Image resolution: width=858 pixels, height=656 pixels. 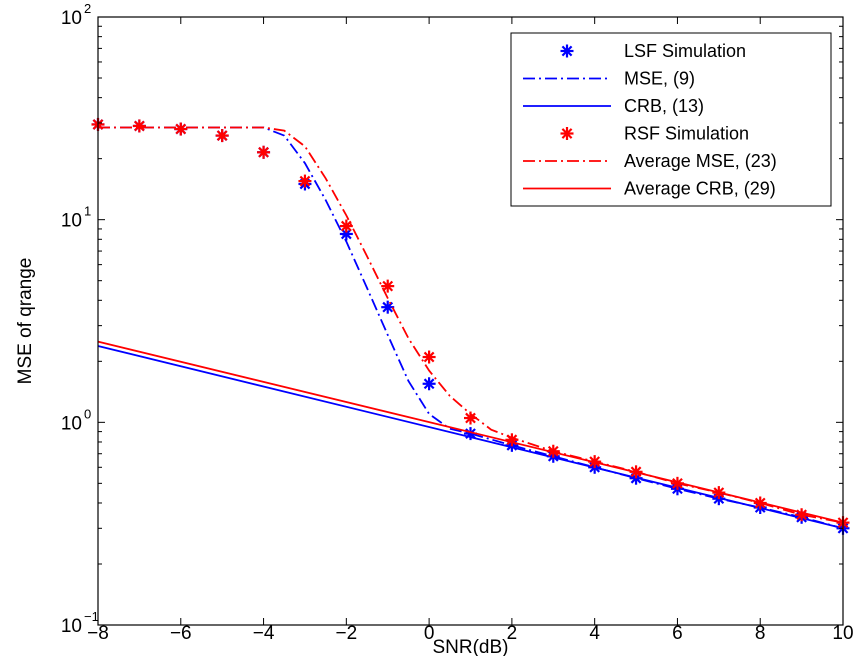 What do you see at coordinates (71, 18) in the screenshot?
I see `y-tick-label-3: 10` at bounding box center [71, 18].